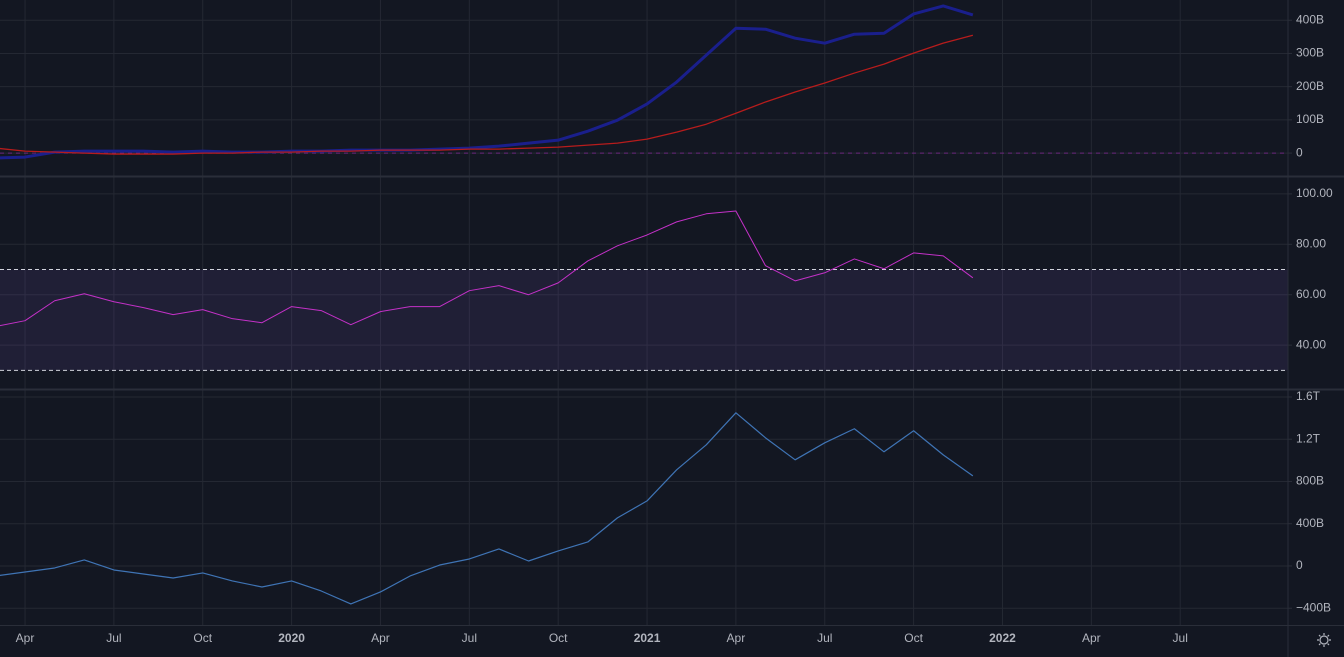 The width and height of the screenshot is (1344, 657). What do you see at coordinates (1310, 53) in the screenshot?
I see `y-tick-label: 300B` at bounding box center [1310, 53].